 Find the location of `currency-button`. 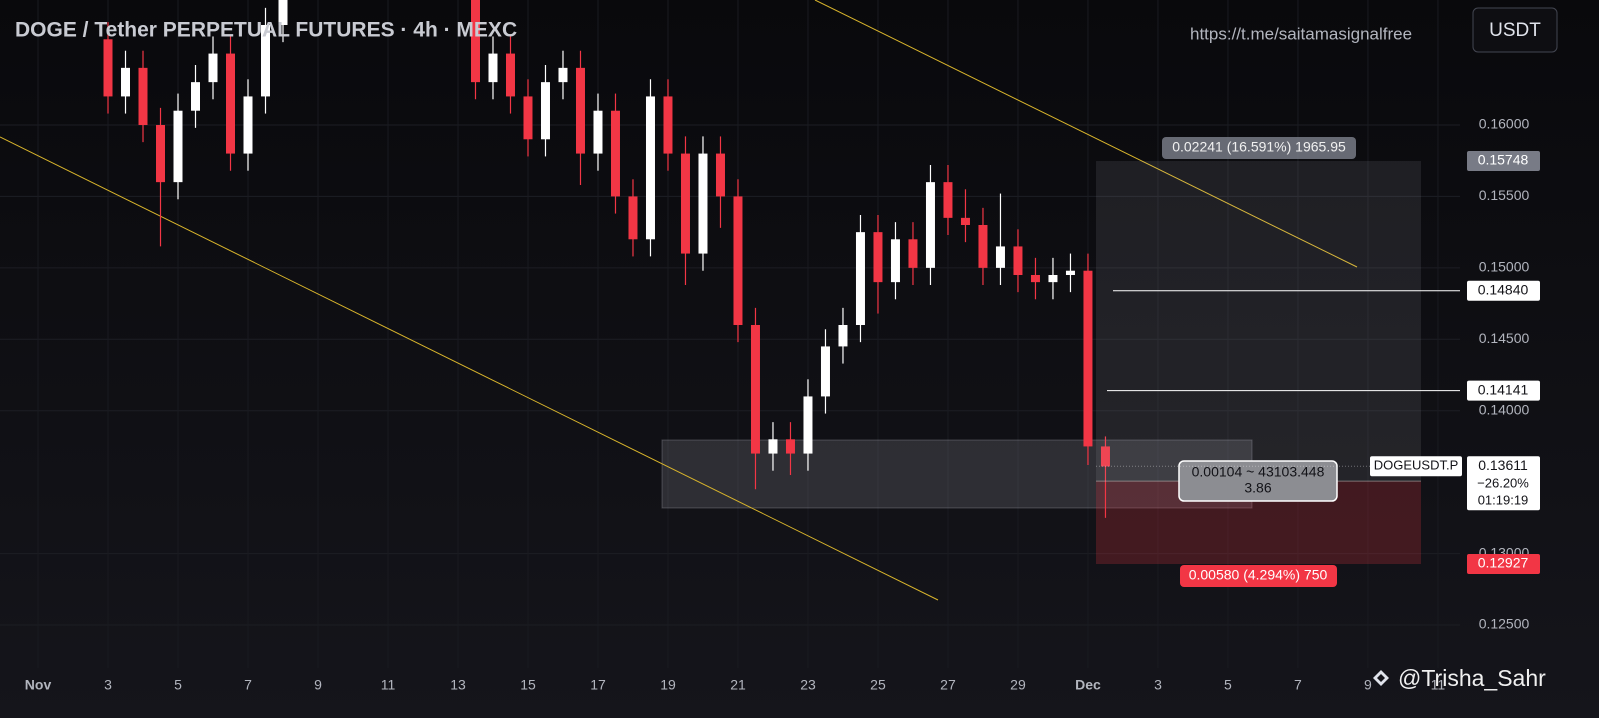

currency-button is located at coordinates (1515, 30).